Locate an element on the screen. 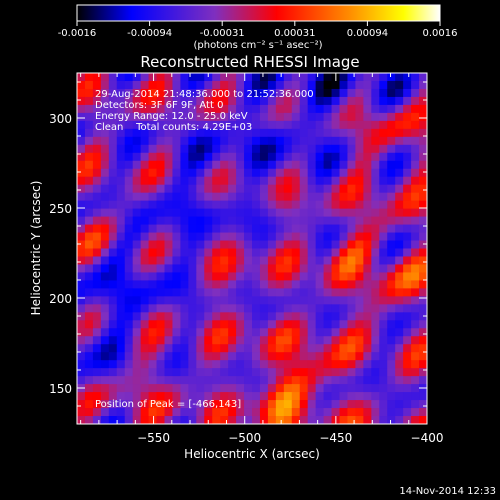  colorbar-tick-label: 0.0016 is located at coordinates (440, 33).